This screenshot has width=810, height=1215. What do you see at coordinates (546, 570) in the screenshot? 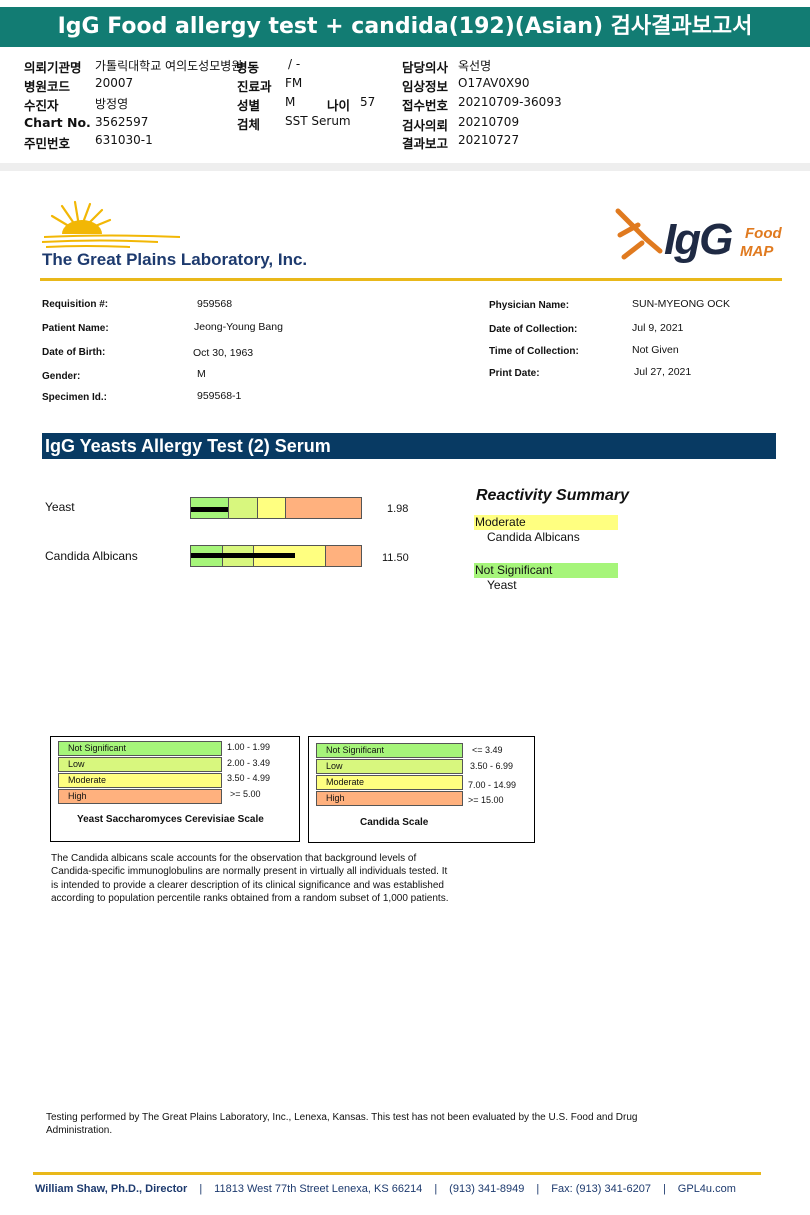
I see `summary-category-not-significant: Not Significant` at bounding box center [546, 570].